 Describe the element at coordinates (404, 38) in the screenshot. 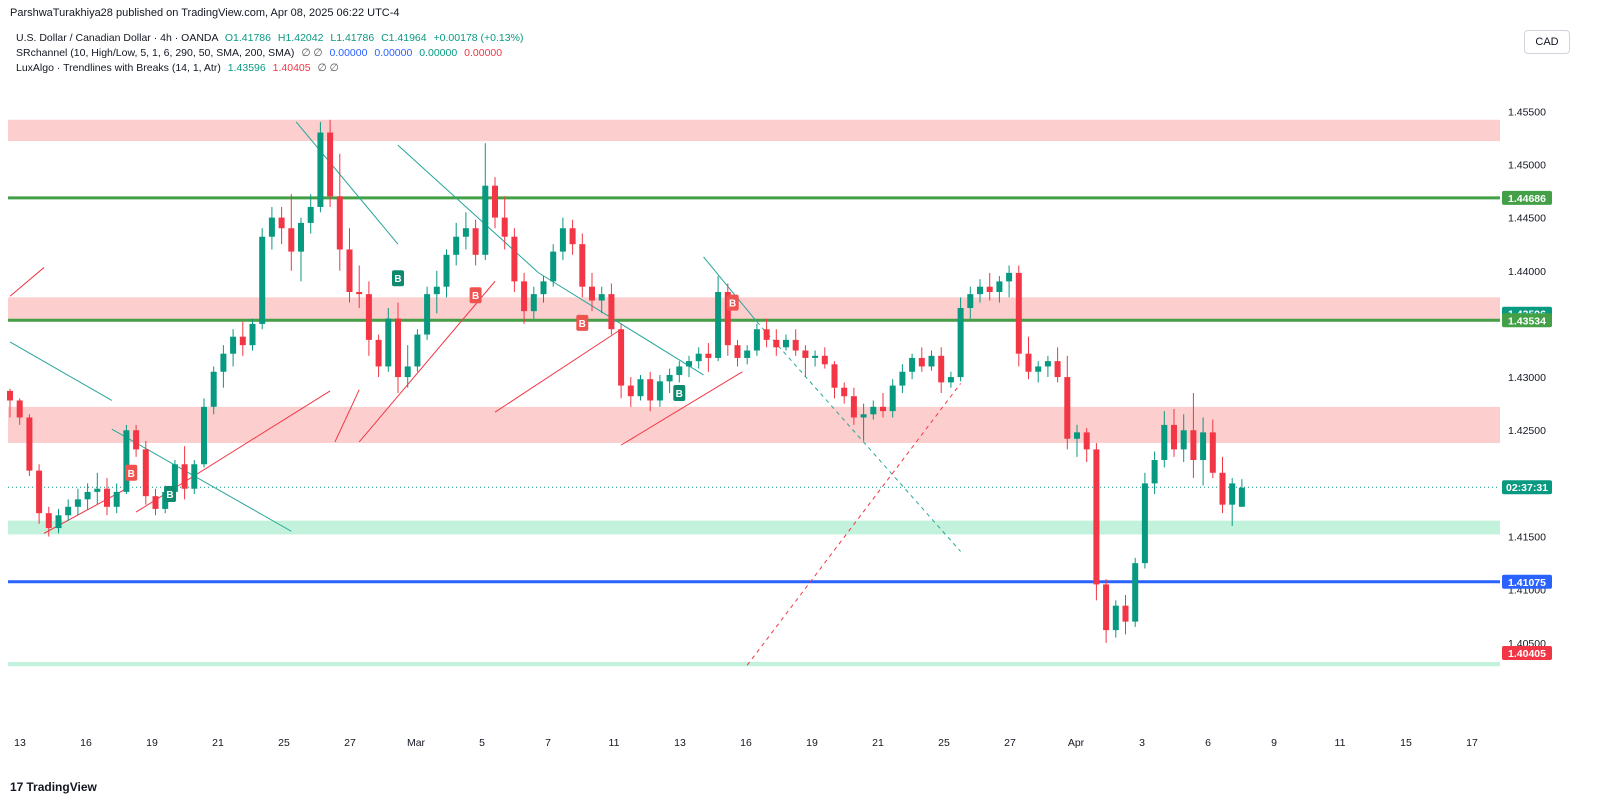

I see `ohlc-close: C1.41964` at that location.